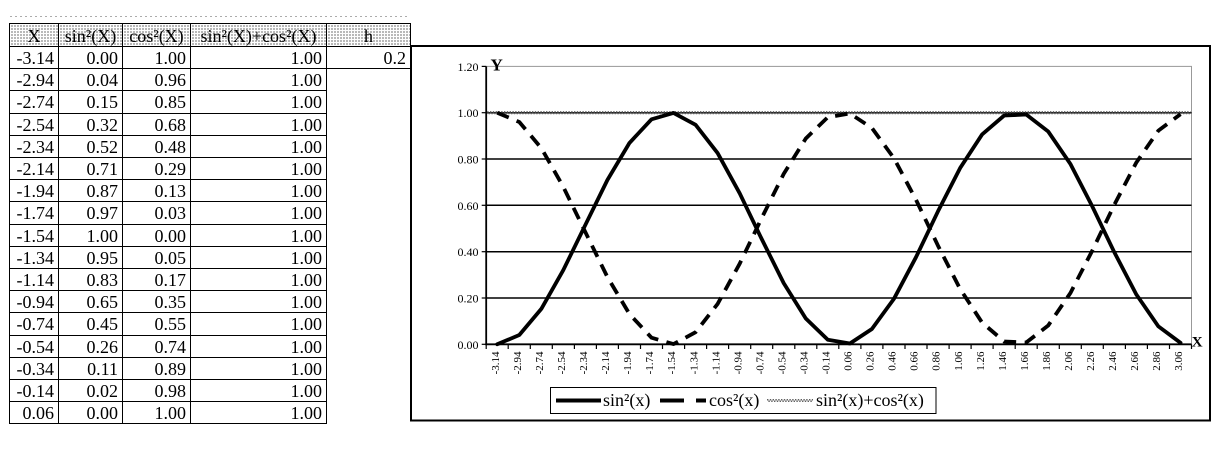 The image size is (1222, 449). I want to click on svg-text: -2.34, so click(584, 362).